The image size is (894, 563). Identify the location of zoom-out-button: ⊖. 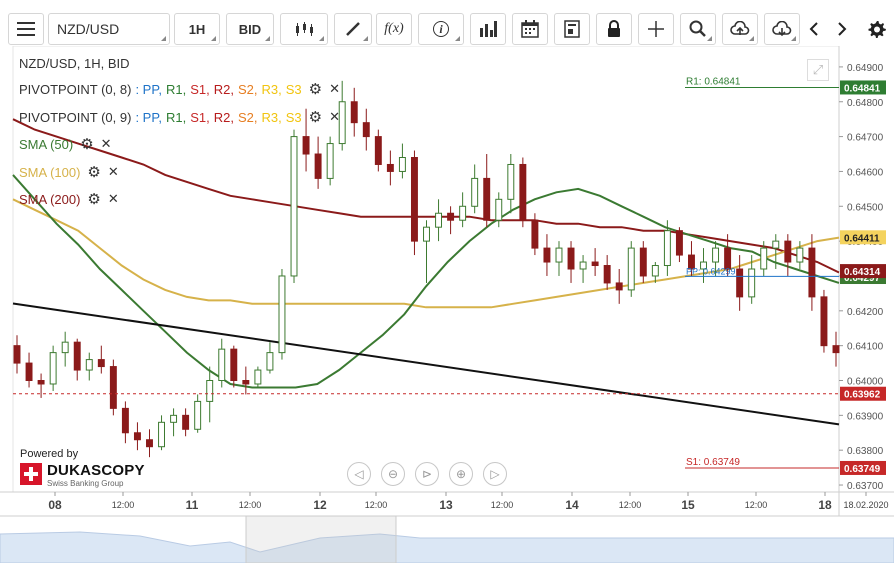
(393, 474).